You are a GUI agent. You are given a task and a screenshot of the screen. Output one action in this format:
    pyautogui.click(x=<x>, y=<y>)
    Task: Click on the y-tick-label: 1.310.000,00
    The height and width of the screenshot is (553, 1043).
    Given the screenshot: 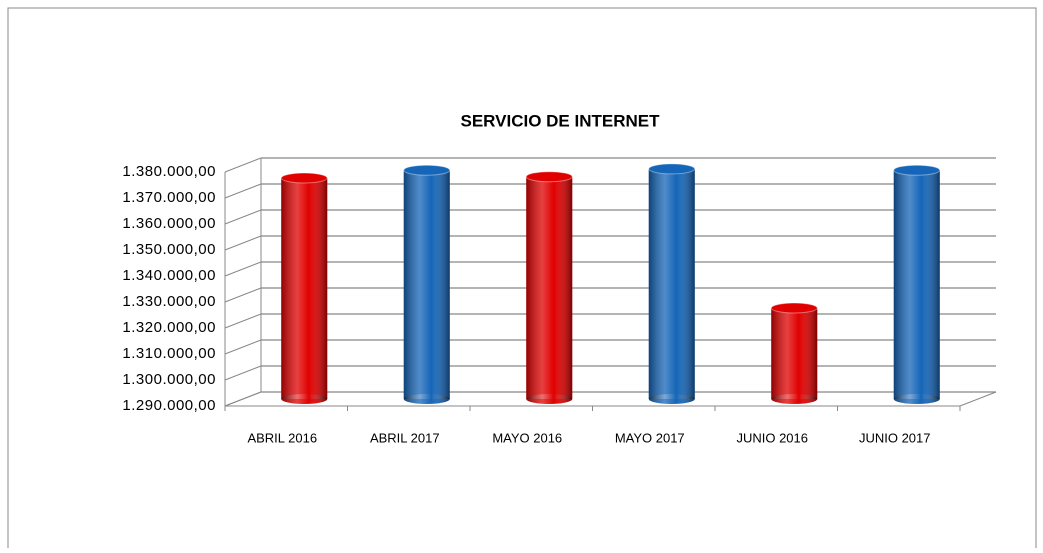 What is the action you would take?
    pyautogui.click(x=169, y=353)
    